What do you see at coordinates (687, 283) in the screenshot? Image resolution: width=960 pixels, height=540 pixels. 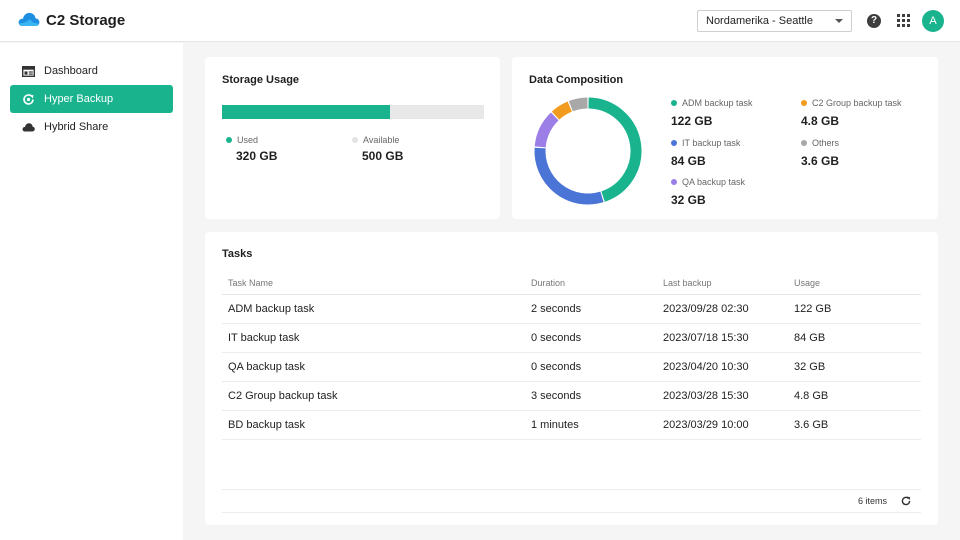 I see `column-header-last-backup: Last backup` at bounding box center [687, 283].